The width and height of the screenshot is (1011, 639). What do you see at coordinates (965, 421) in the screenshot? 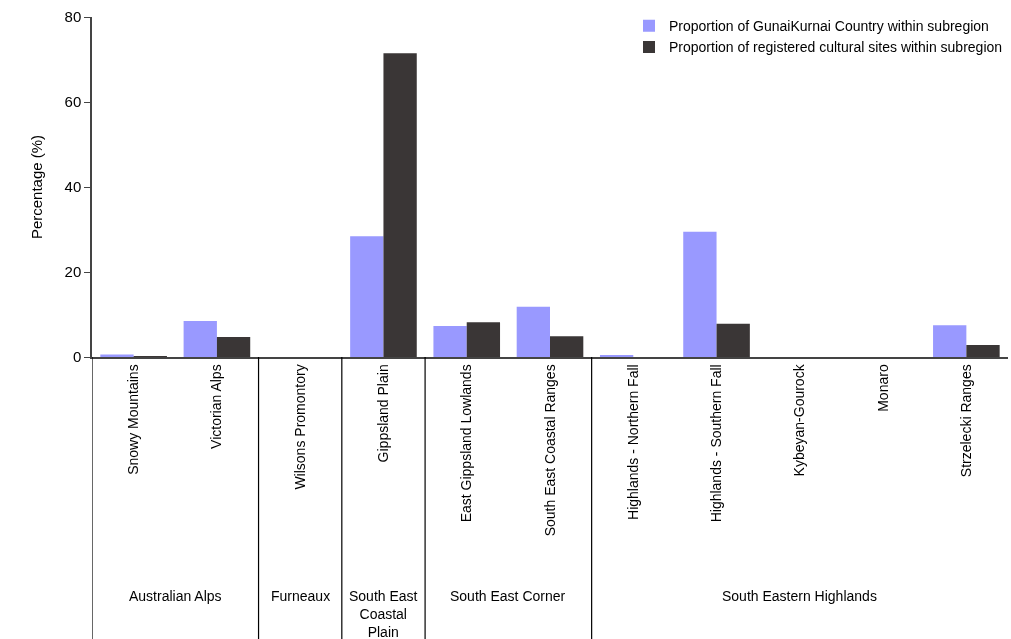
I see `x-tick-label: Strzelecki Ranges` at bounding box center [965, 421].